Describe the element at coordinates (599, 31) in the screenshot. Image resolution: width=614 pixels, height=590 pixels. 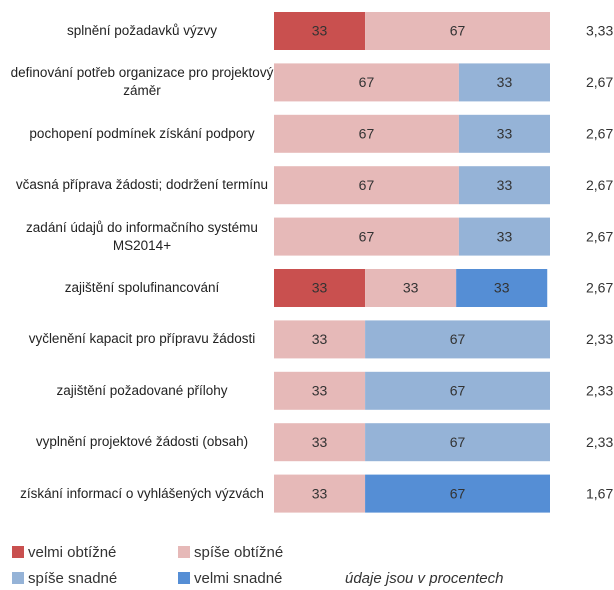
I see `mean-label: 3,33` at that location.